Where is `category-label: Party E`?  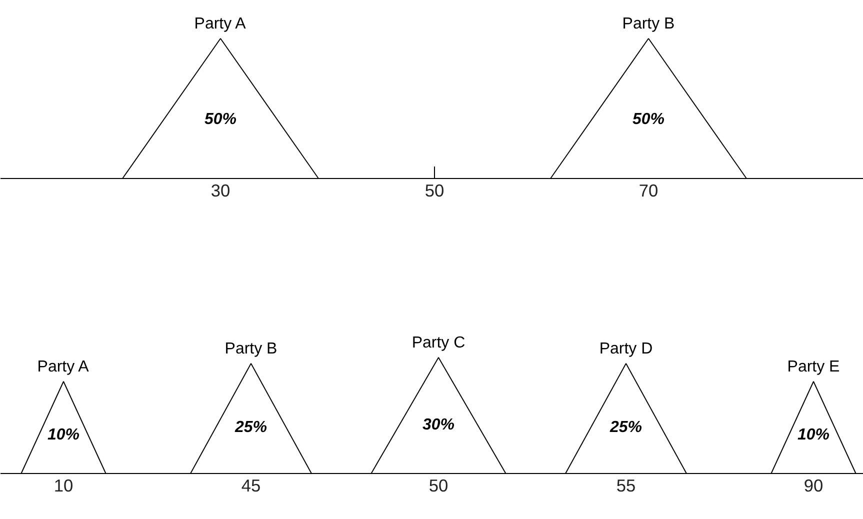 category-label: Party E is located at coordinates (813, 367).